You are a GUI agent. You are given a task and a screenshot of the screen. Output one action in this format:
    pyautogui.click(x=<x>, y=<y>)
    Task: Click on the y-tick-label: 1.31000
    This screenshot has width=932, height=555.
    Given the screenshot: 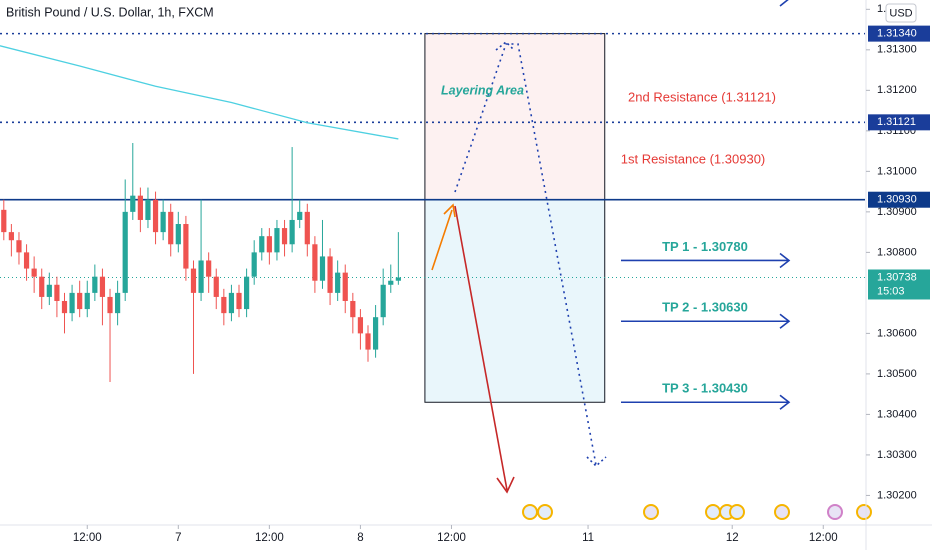 What is the action you would take?
    pyautogui.click(x=897, y=171)
    